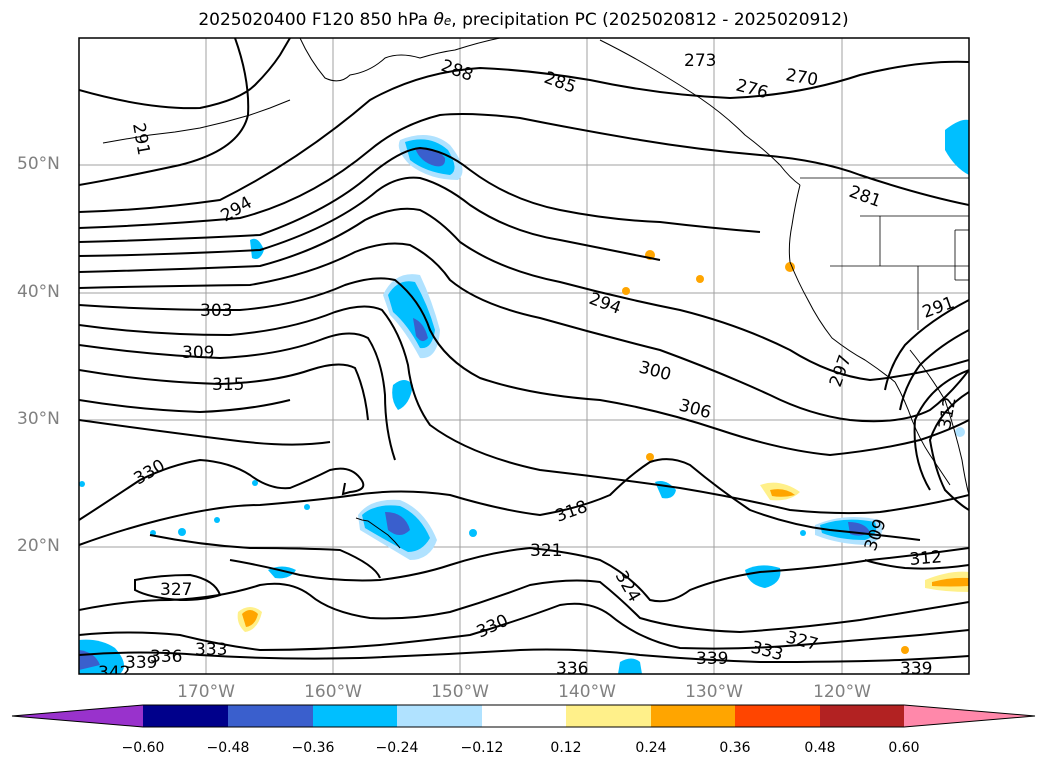 This screenshot has height=767, width=1047. What do you see at coordinates (206, 692) in the screenshot?
I see `lon-label-170w: 170°W` at bounding box center [206, 692].